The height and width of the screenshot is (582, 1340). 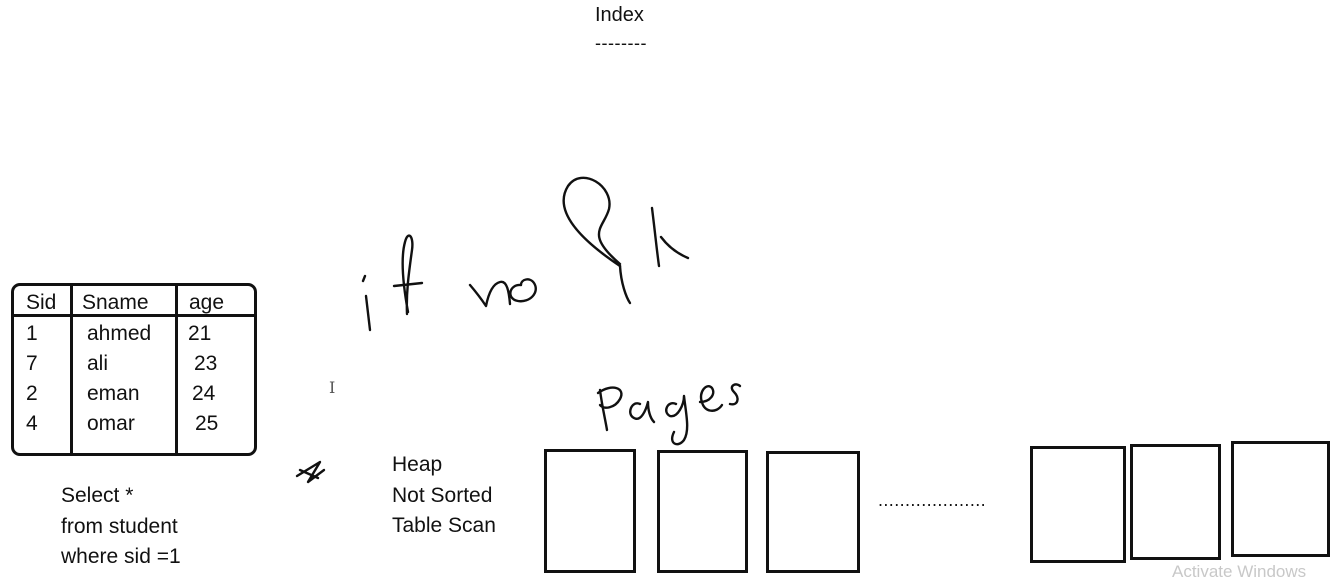 I want to click on query-line: where sid =1, so click(x=121, y=556).